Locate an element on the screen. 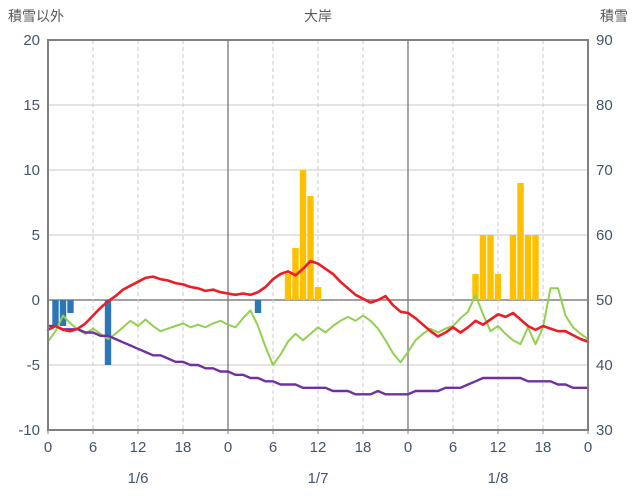  right-tick-label: 80 is located at coordinates (604, 105).